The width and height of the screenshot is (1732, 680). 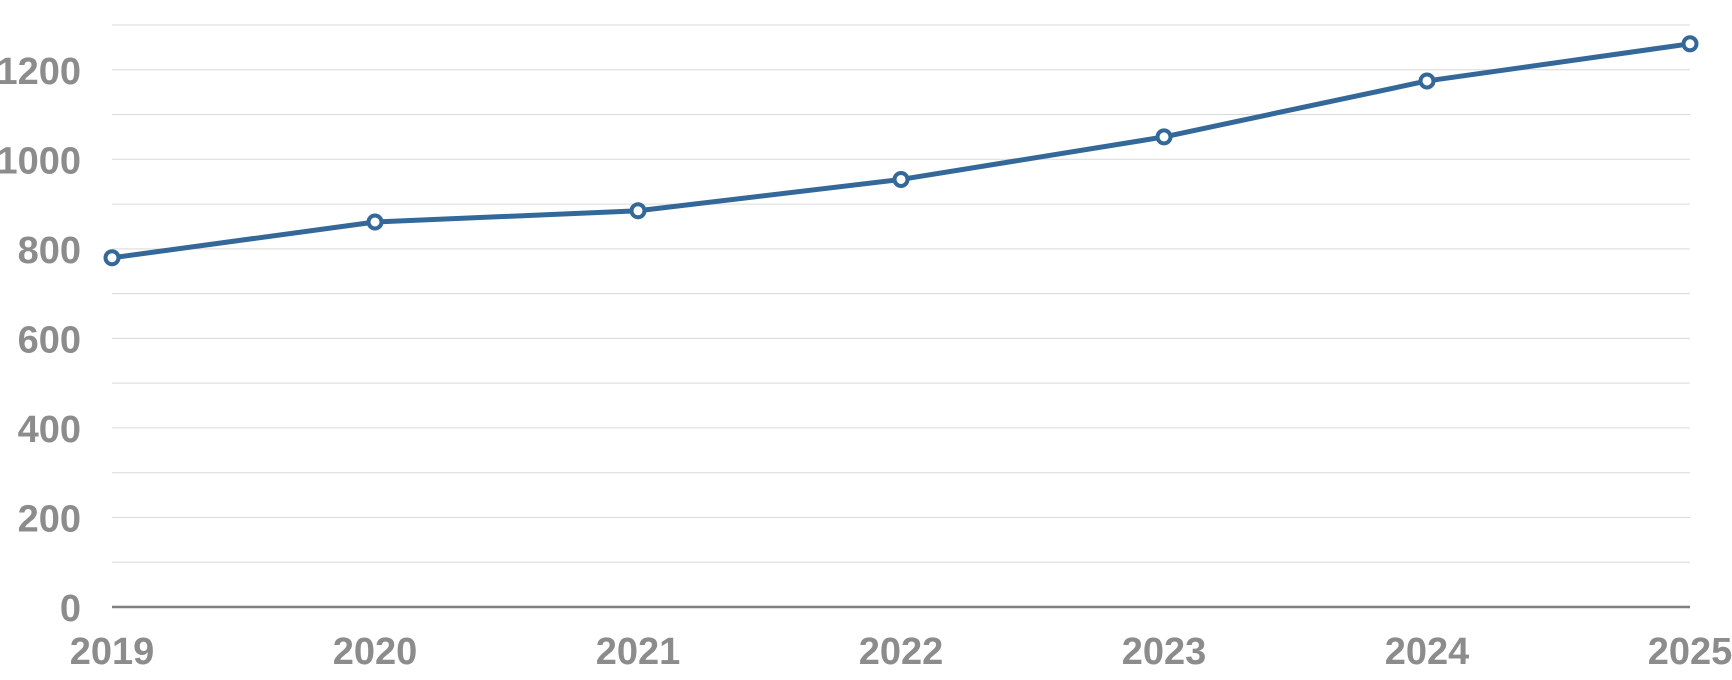 I want to click on x-tick-label: 2020, so click(x=375, y=652).